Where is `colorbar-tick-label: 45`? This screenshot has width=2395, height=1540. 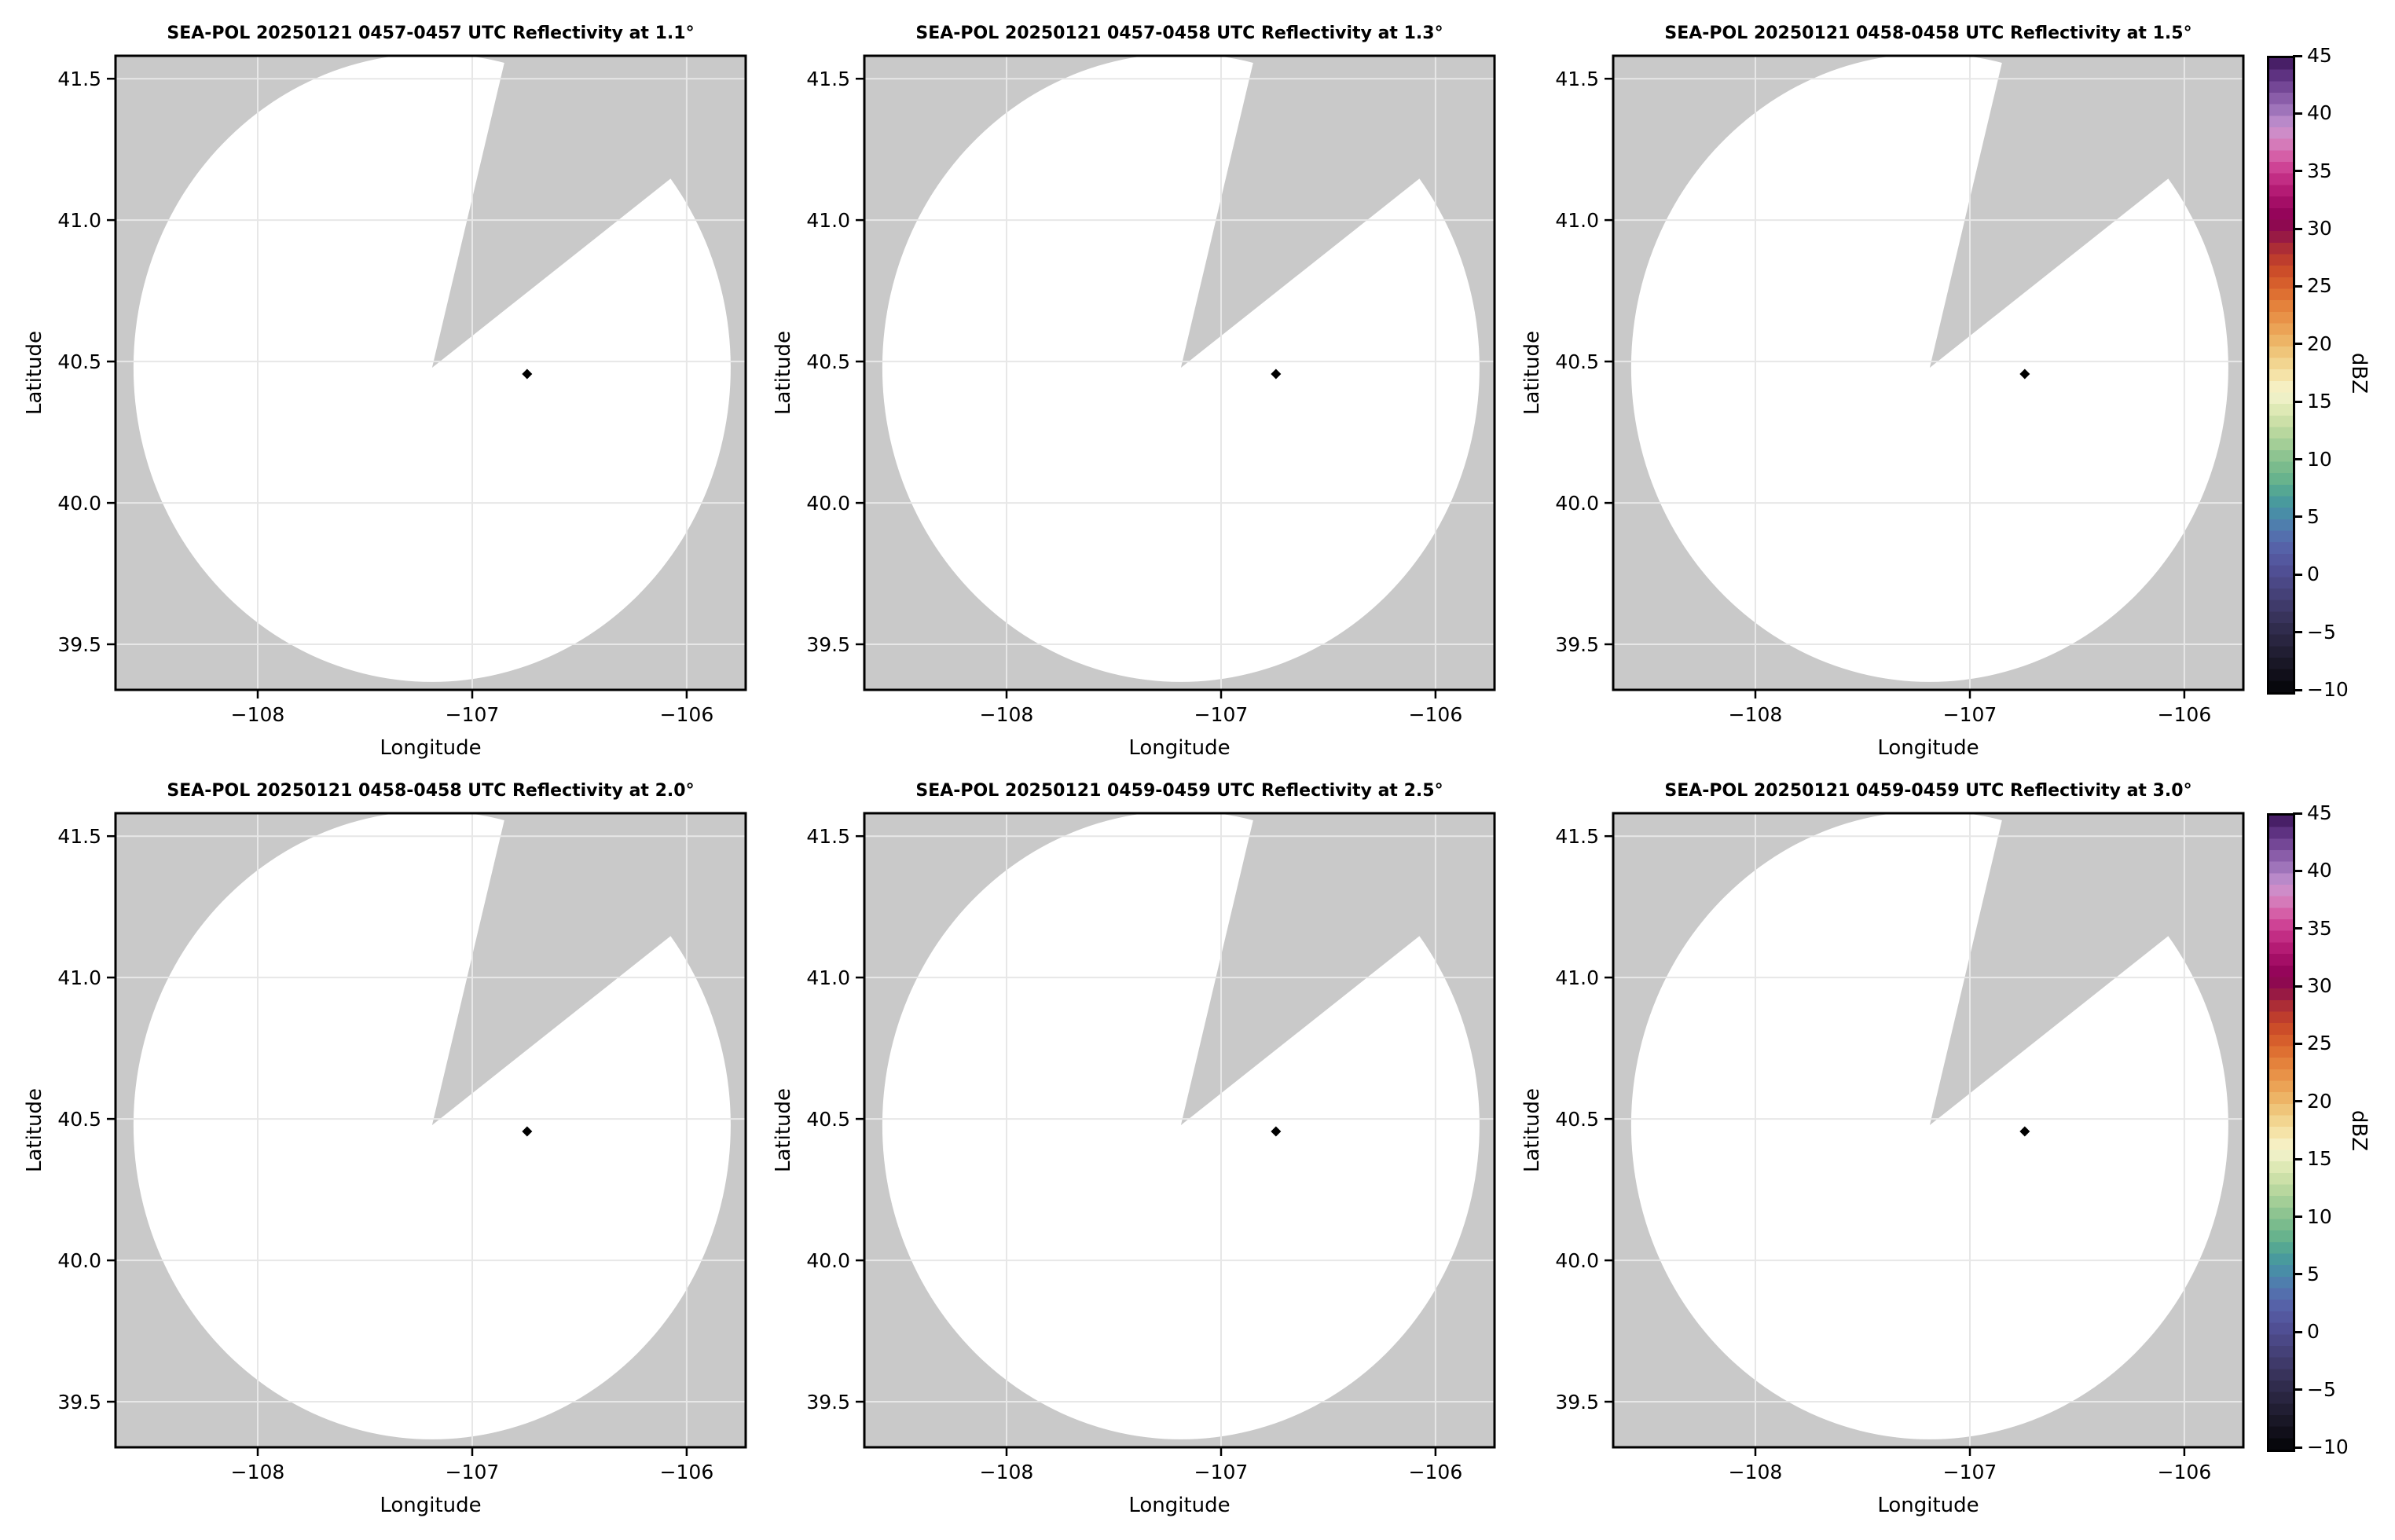
colorbar-tick-label: 45 is located at coordinates (2319, 55).